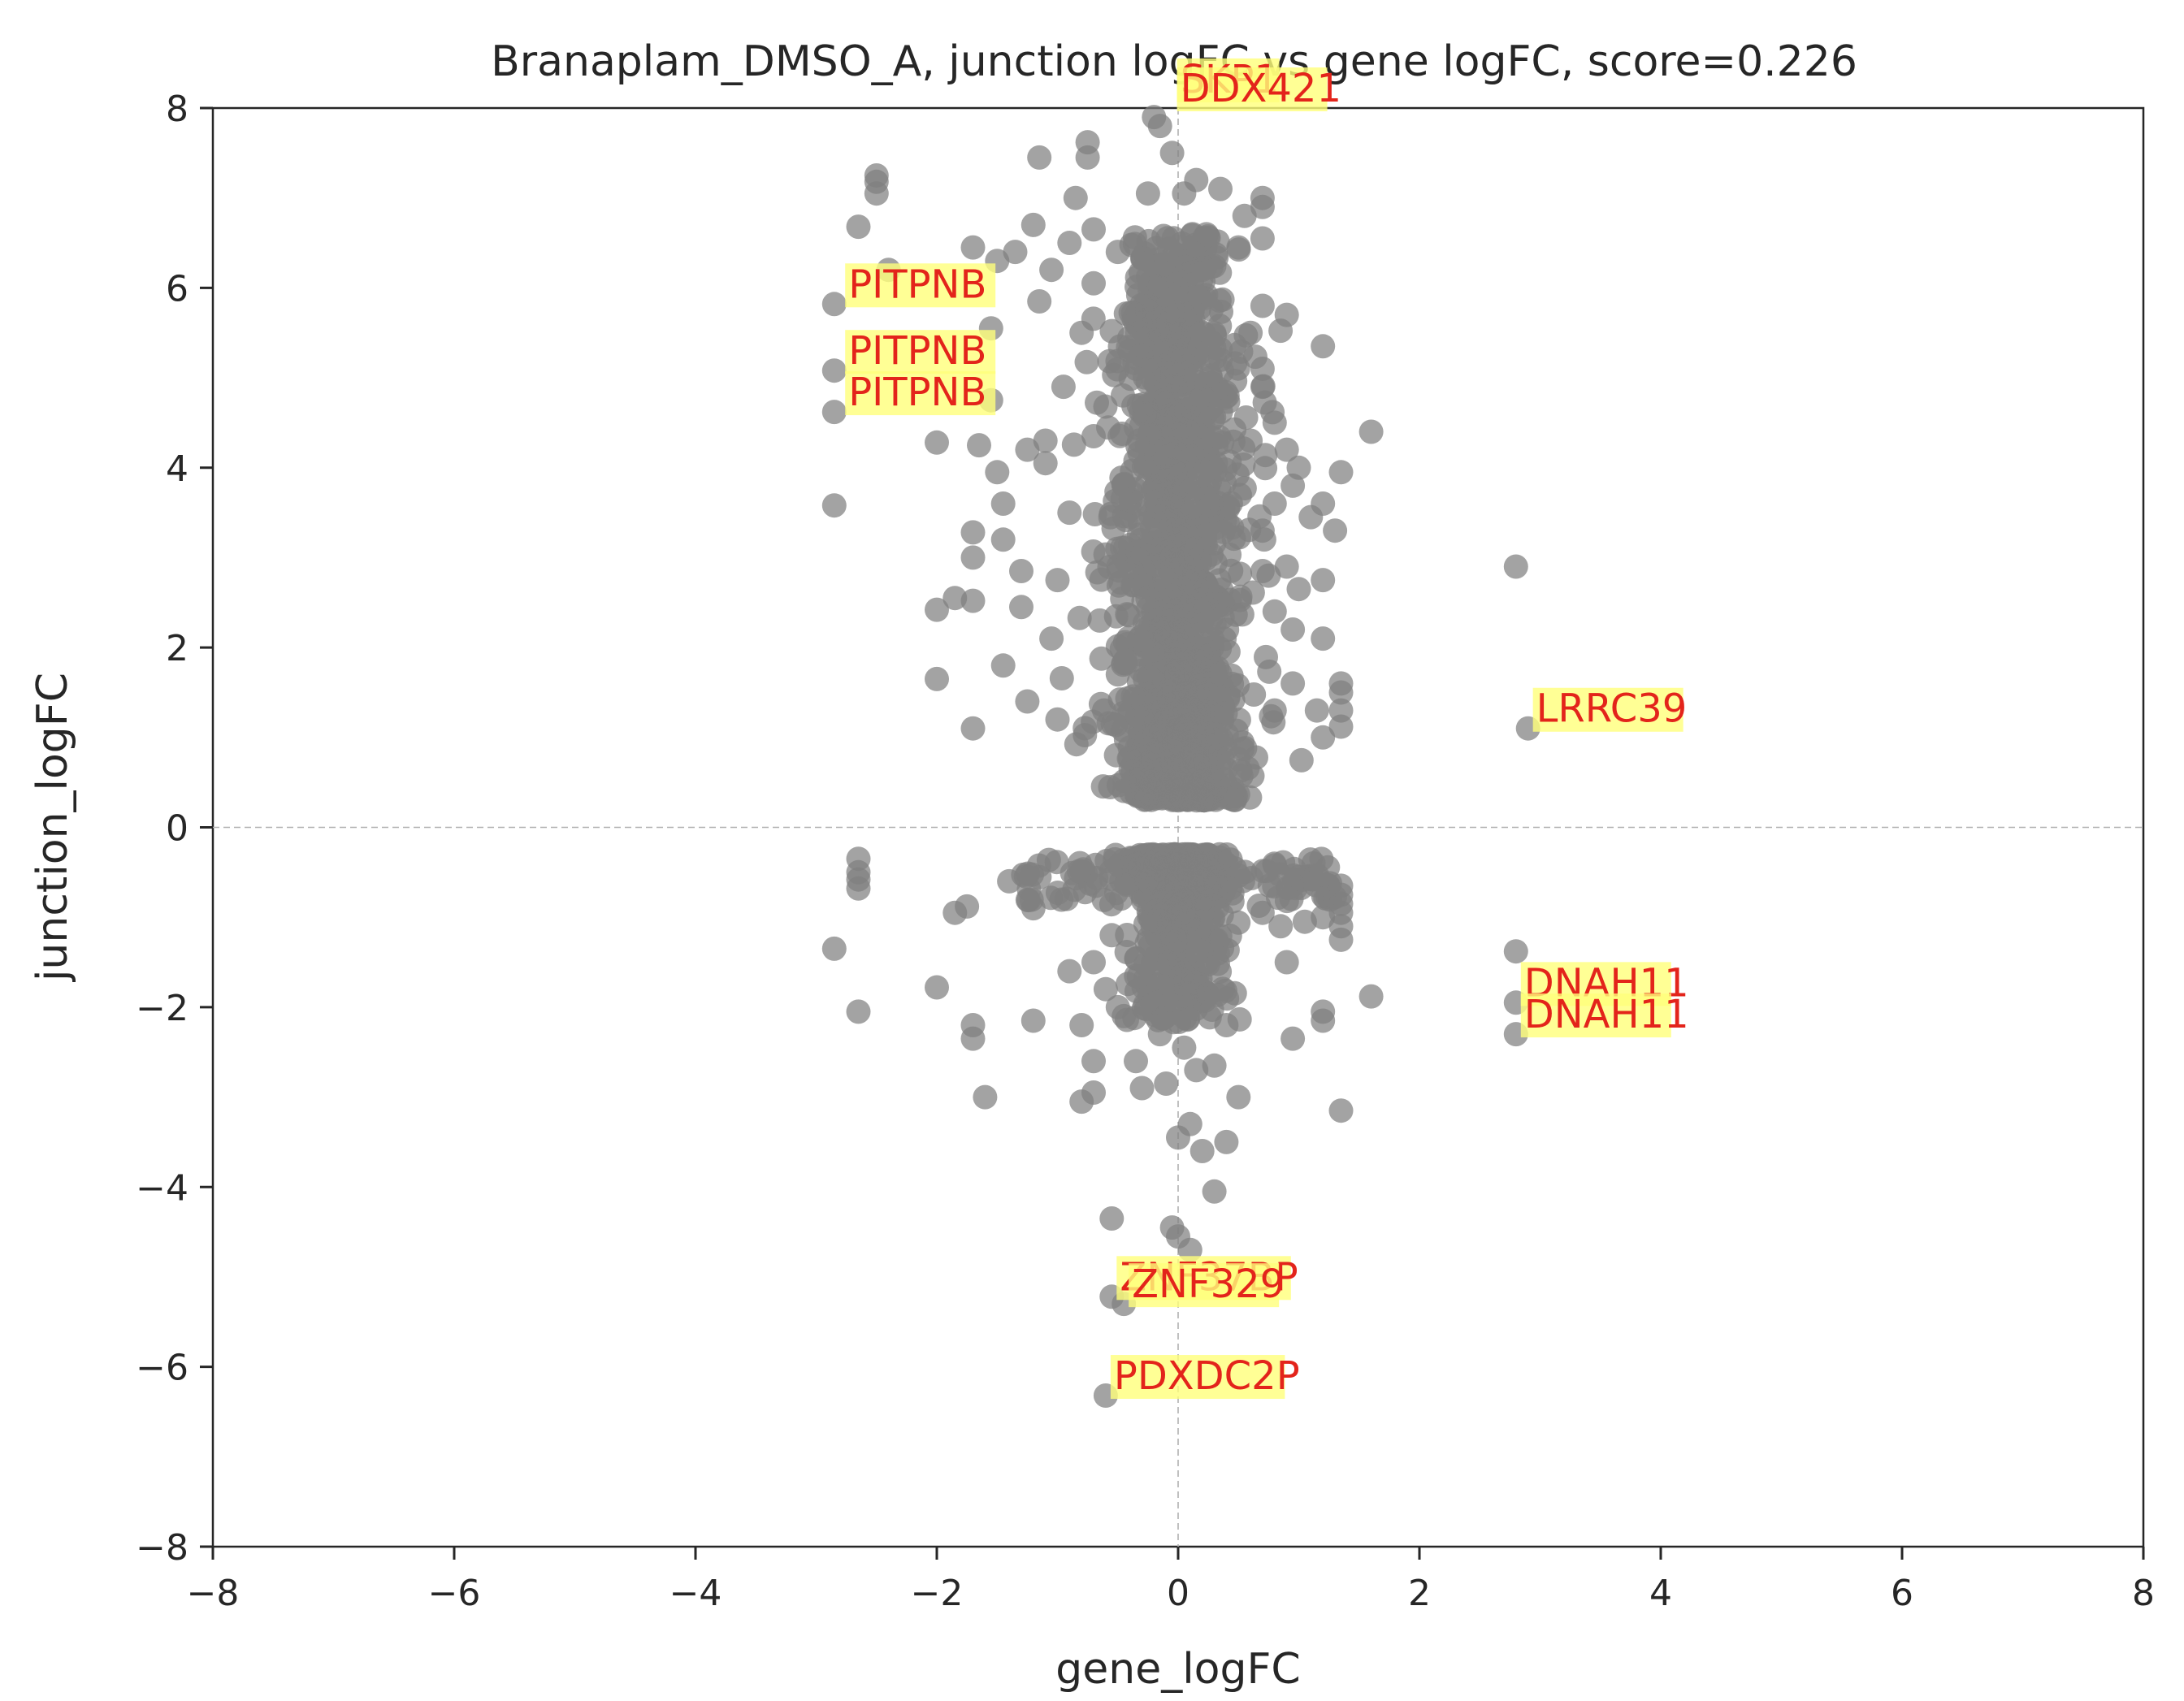 The image size is (2184, 1701). I want to click on y-tick-label: 4, so click(177, 469).